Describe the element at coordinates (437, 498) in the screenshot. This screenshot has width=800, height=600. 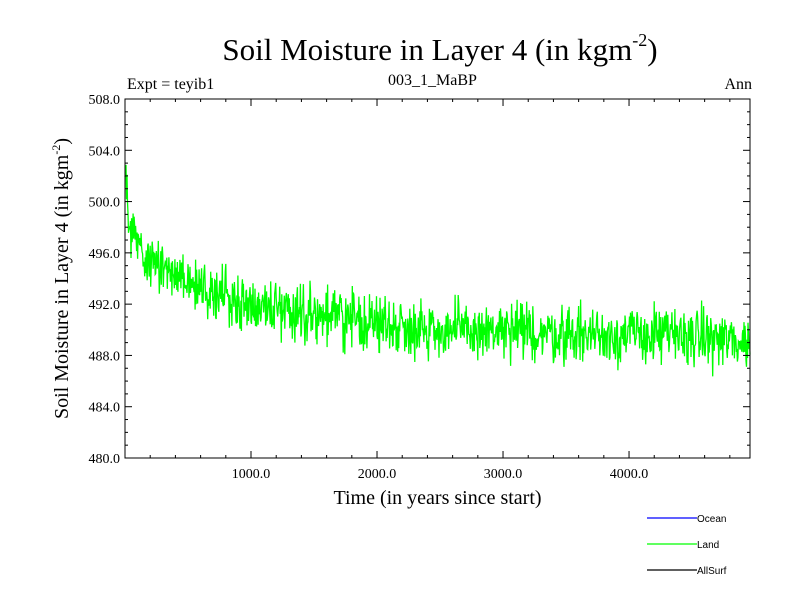
I see `x-axis-label: Time (in years since start)` at that location.